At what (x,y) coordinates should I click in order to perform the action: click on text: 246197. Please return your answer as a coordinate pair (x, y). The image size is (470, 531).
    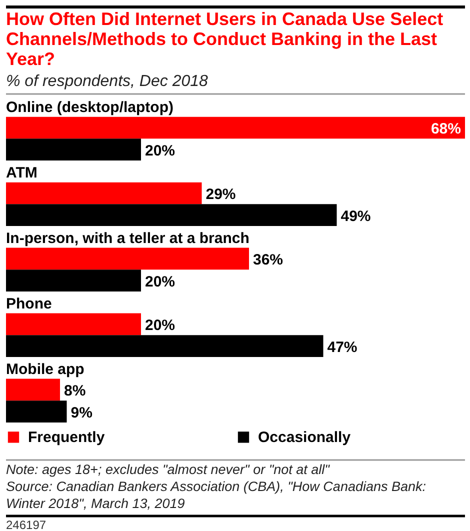
    Looking at the image, I should click on (26, 524).